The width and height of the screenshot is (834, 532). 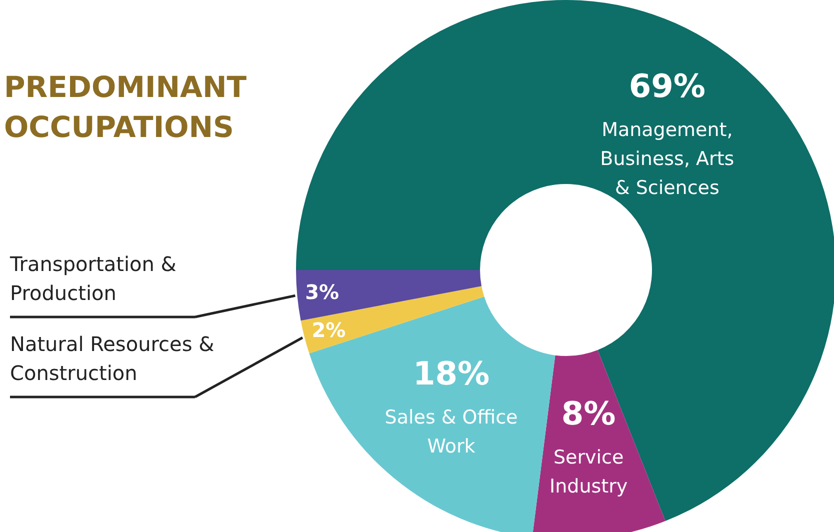 What do you see at coordinates (322, 292) in the screenshot?
I see `data-label: 3%` at bounding box center [322, 292].